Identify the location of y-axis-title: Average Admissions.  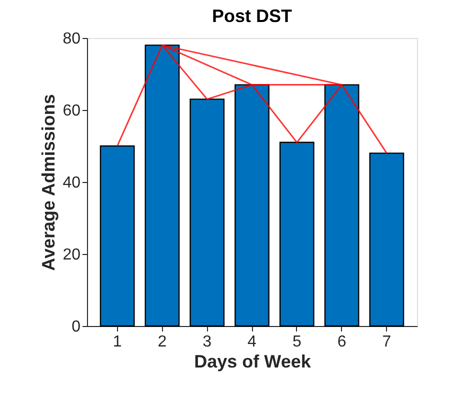
(48, 182).